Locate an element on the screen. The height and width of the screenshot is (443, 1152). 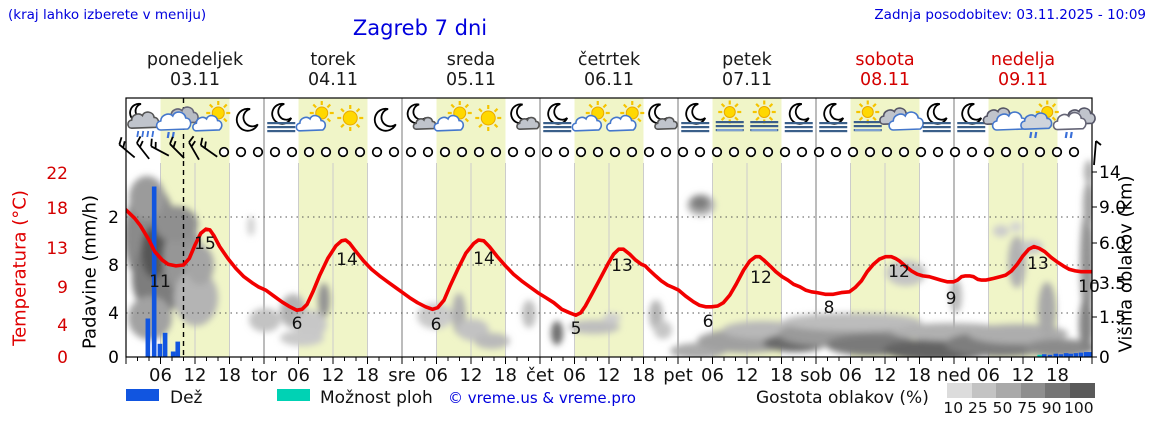
day-header-torek: torek 04.11 is located at coordinates (333, 70).